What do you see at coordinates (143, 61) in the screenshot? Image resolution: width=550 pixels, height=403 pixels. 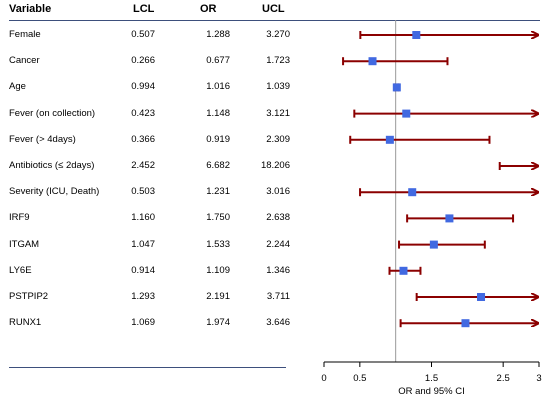 I see `row-lcl: 0.266` at bounding box center [143, 61].